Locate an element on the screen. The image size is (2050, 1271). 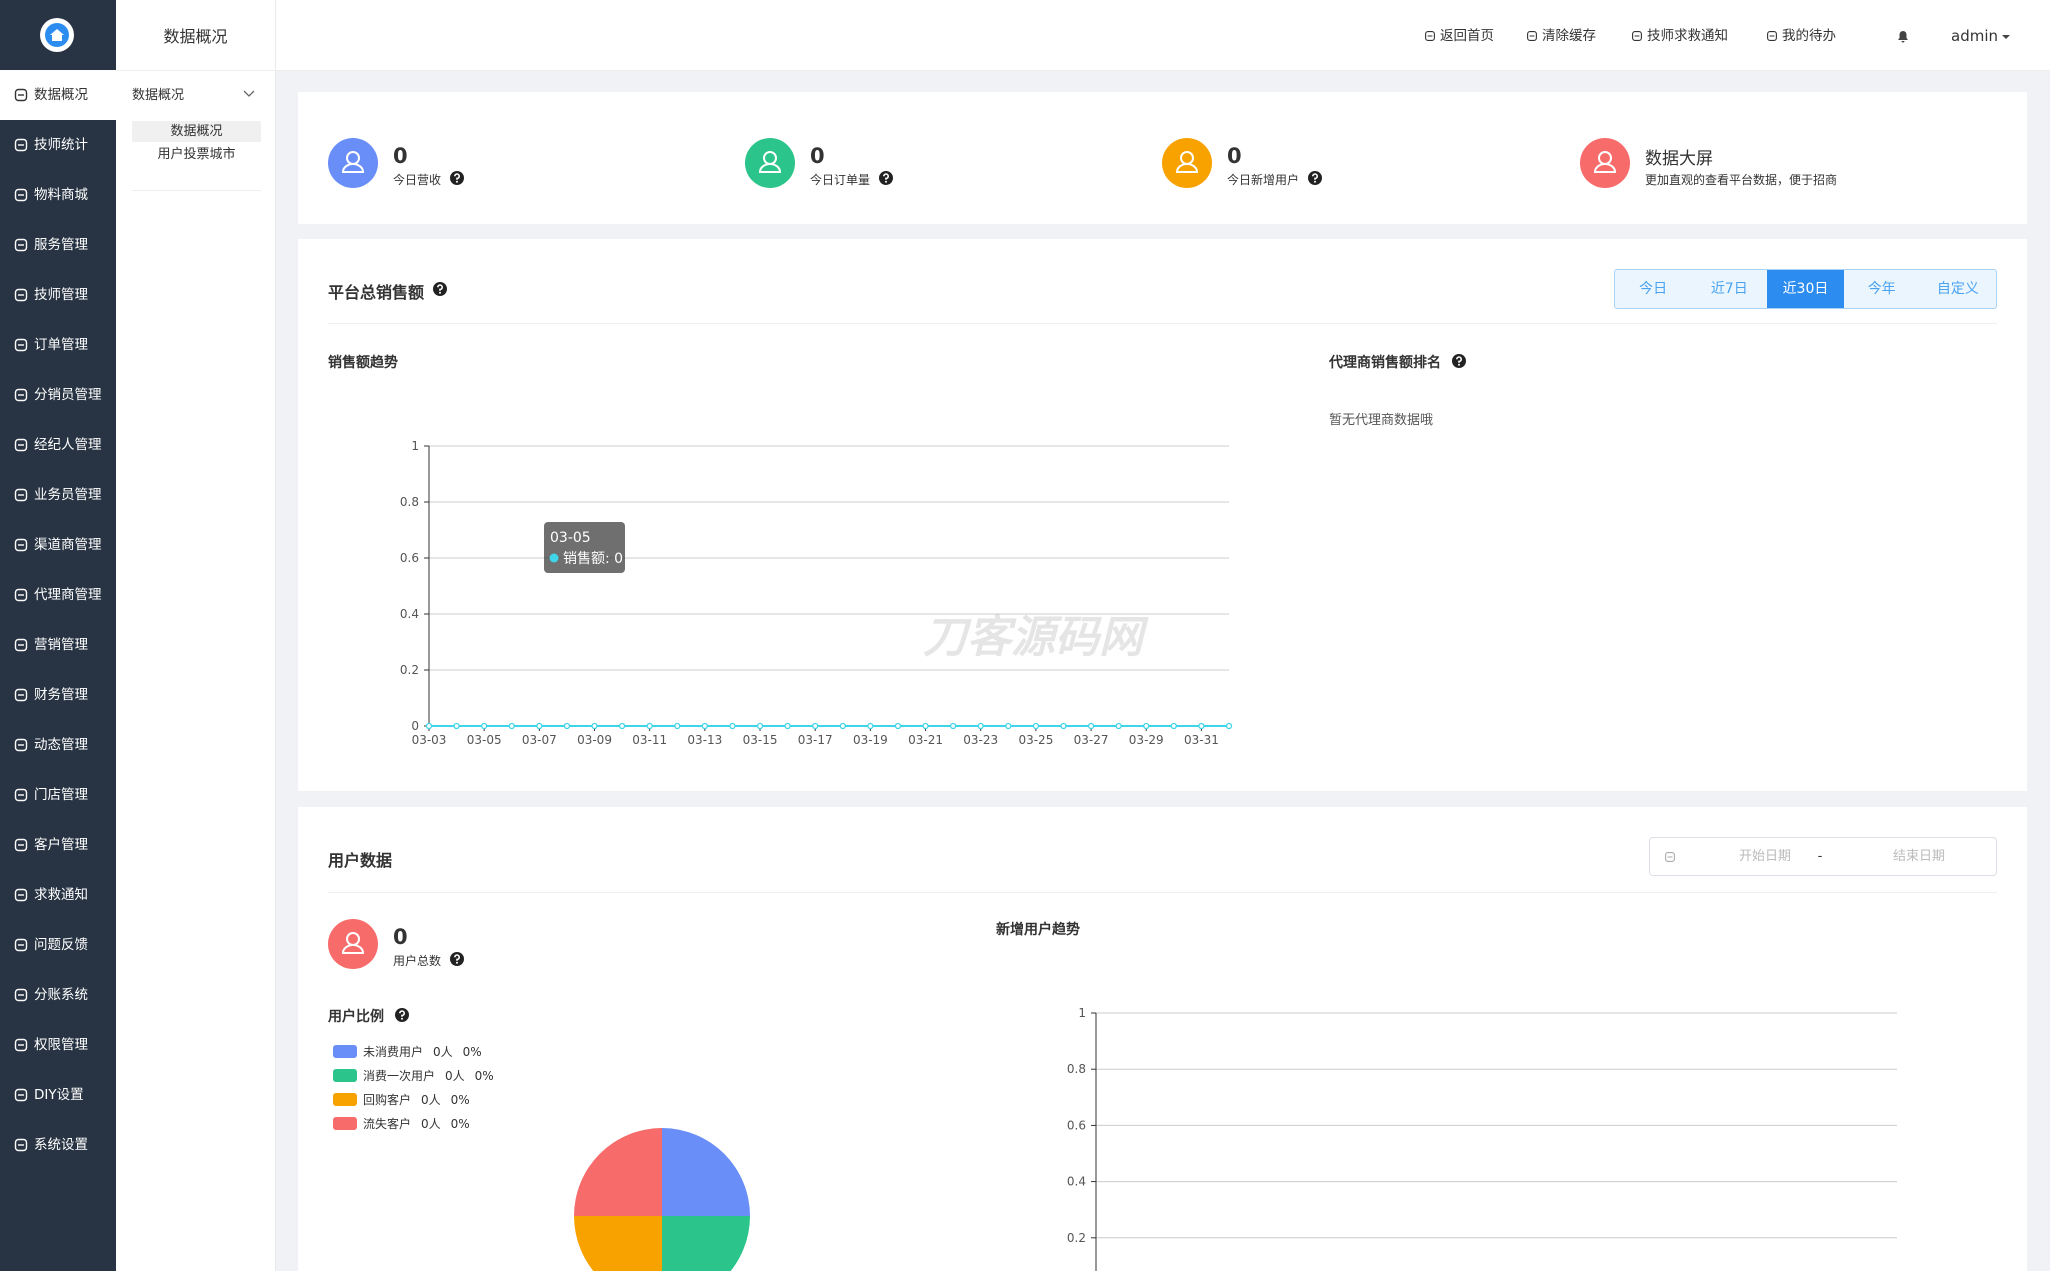
x-tick-label: 03-19 is located at coordinates (870, 740).